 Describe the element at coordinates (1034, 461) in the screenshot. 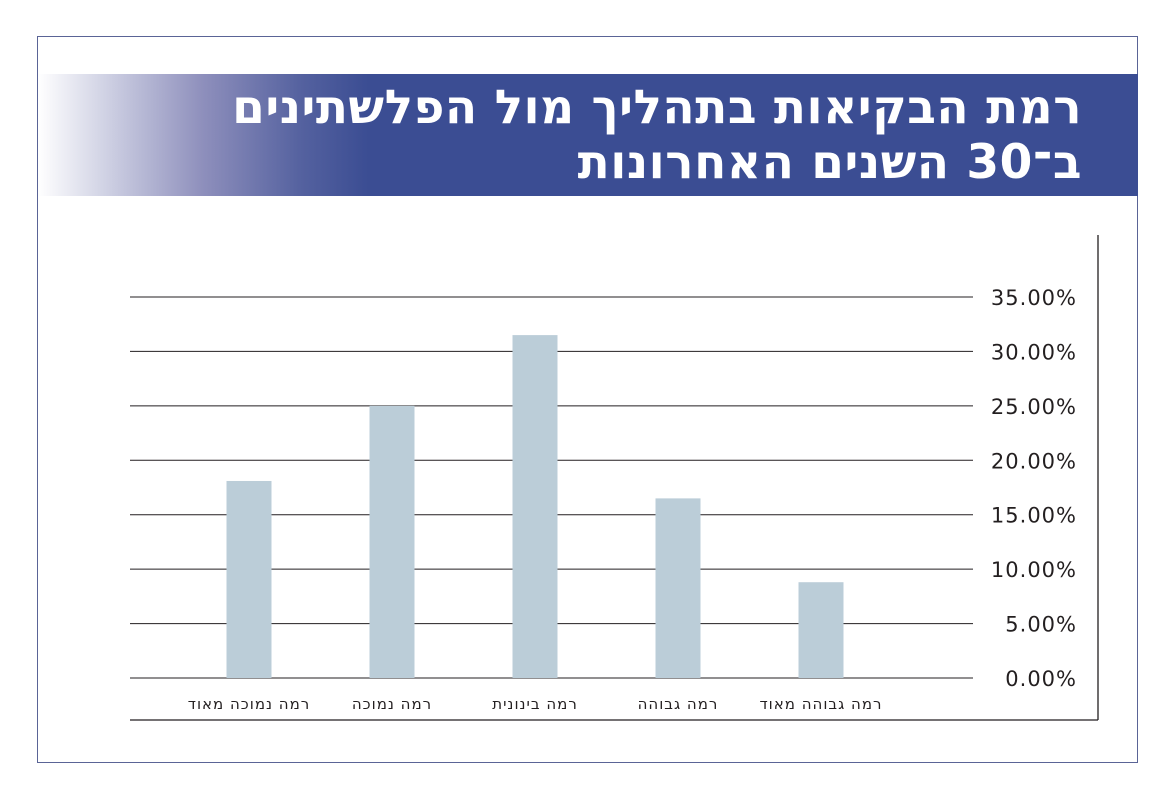

I see `y-tick-label: 20.00%` at that location.